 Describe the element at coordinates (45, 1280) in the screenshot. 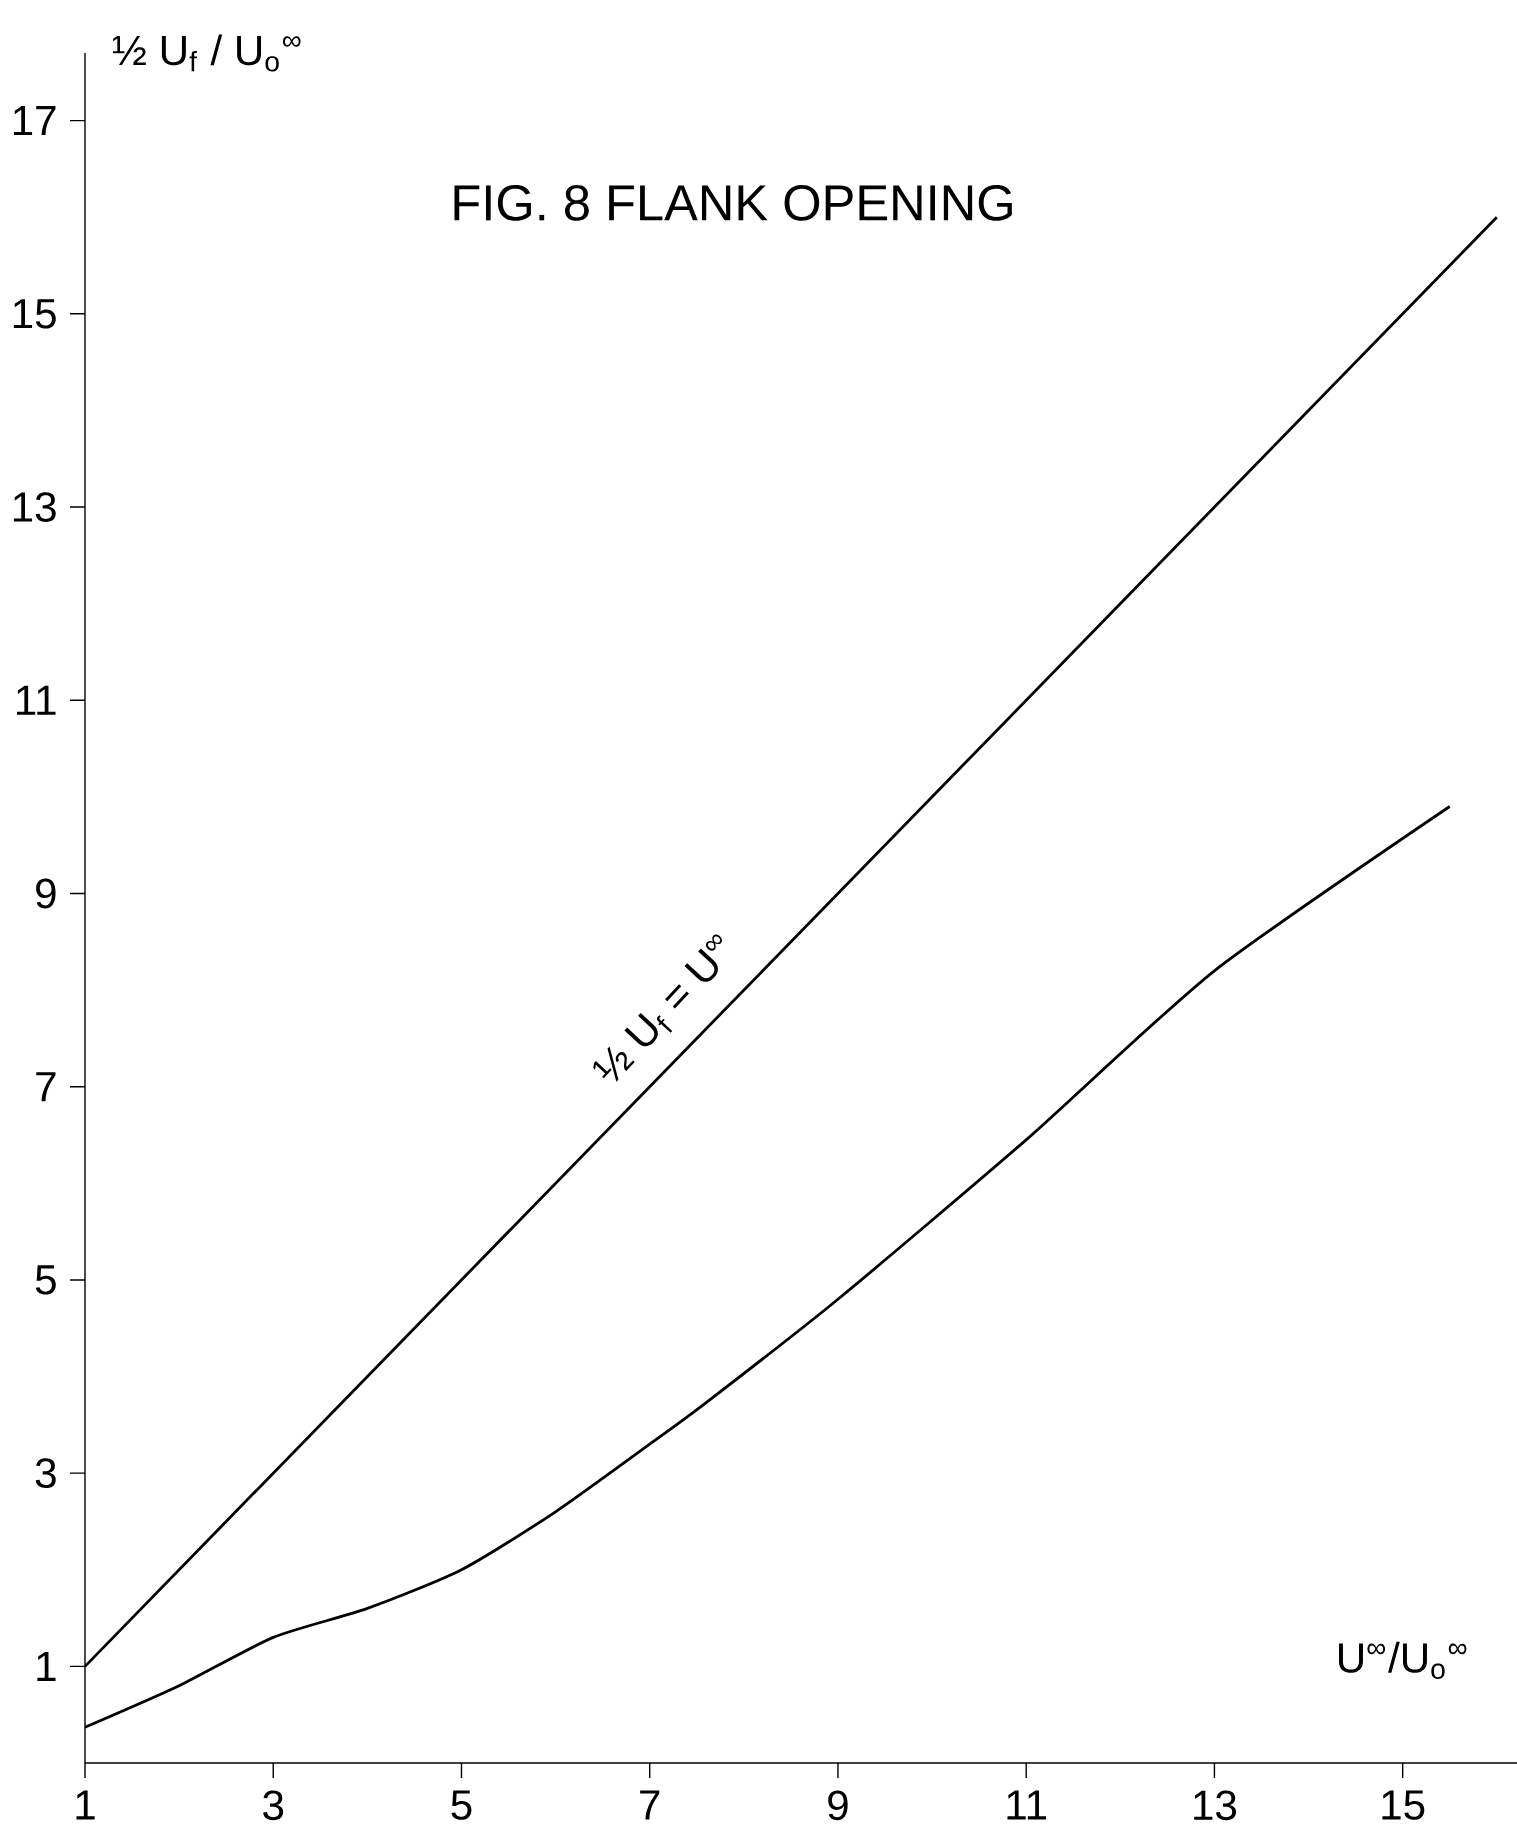

I see `y-tick-label: 5` at that location.